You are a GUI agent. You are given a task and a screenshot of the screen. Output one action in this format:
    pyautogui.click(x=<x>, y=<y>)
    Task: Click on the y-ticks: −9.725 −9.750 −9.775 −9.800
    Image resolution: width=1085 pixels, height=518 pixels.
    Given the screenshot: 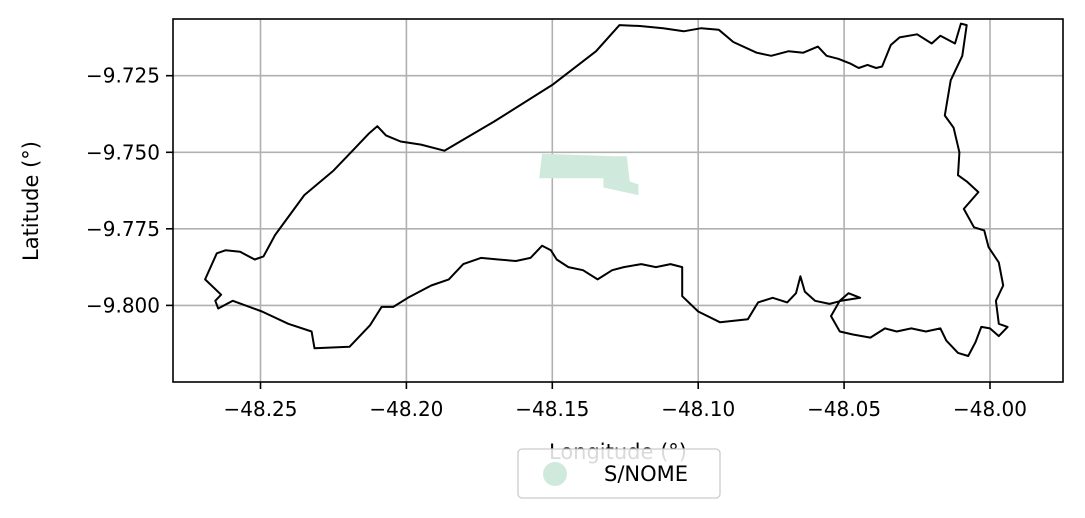 What is the action you would take?
    pyautogui.click(x=129, y=190)
    